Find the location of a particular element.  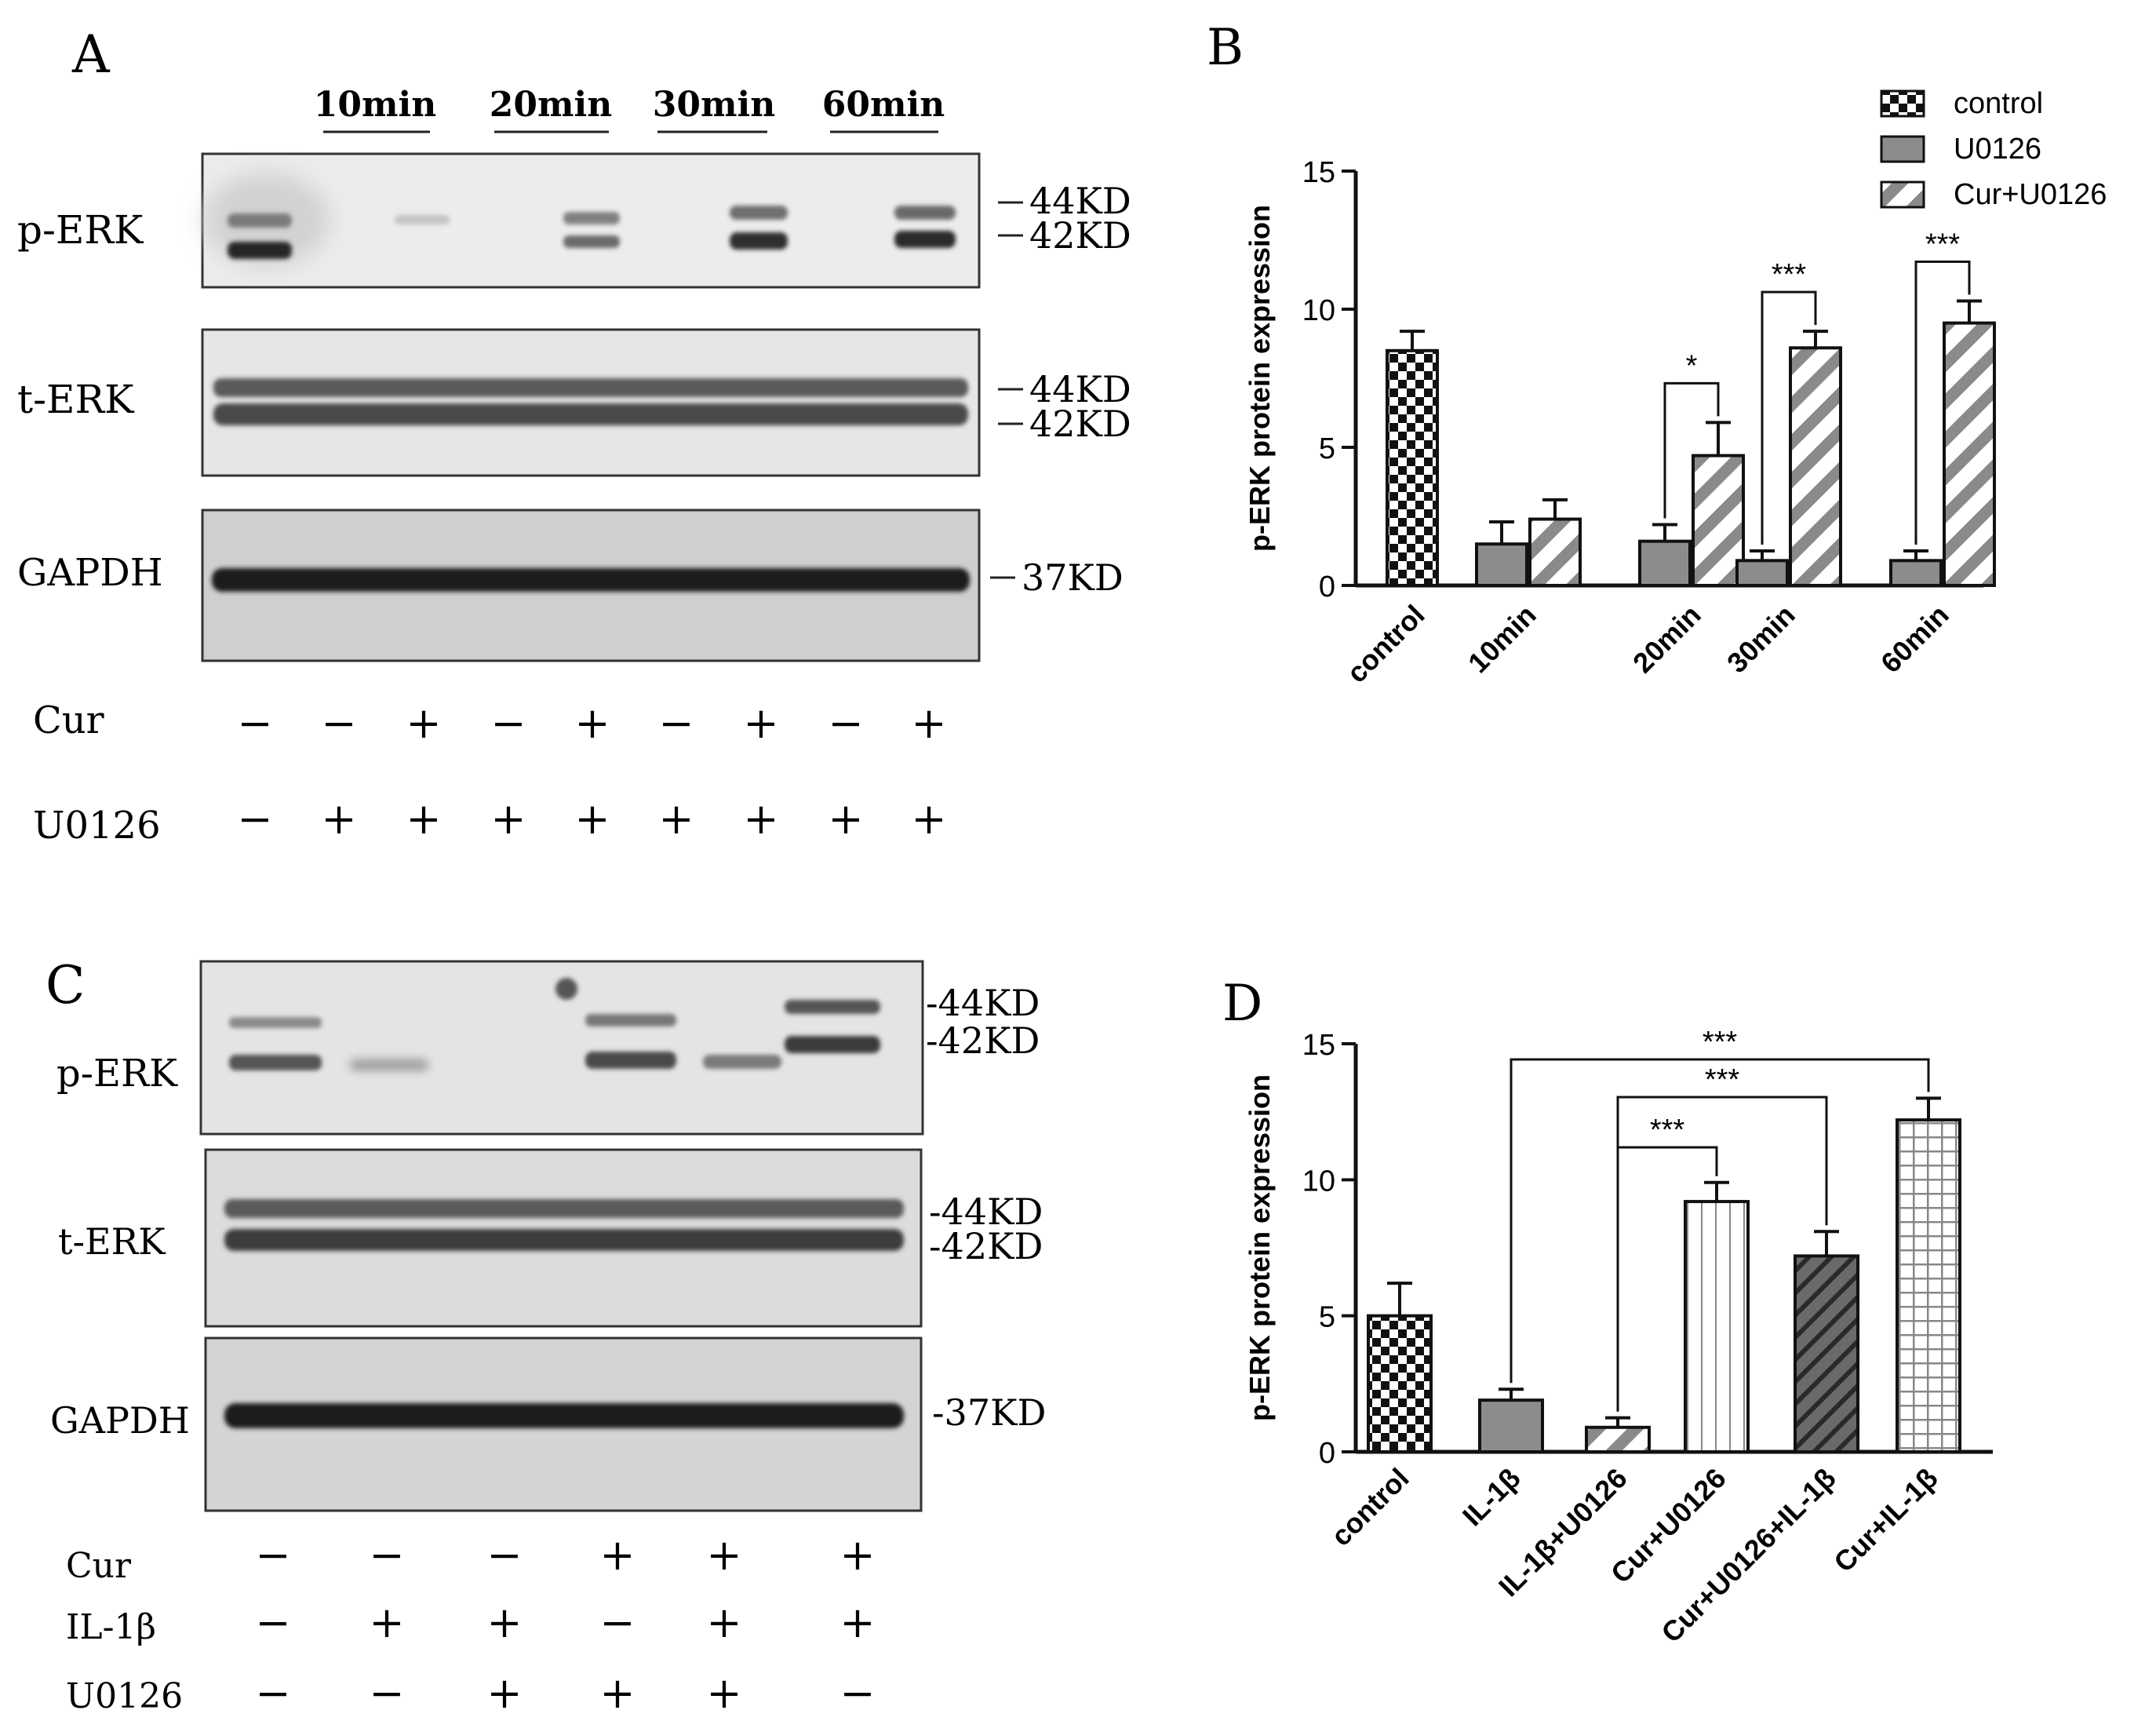

marker-label: -37KD is located at coordinates (989, 1412).